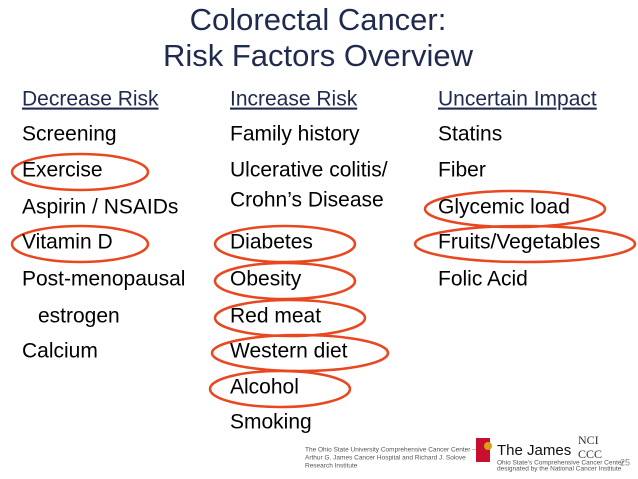 The image size is (638, 479). Describe the element at coordinates (294, 99) in the screenshot. I see `column-header: Increase Risk` at that location.